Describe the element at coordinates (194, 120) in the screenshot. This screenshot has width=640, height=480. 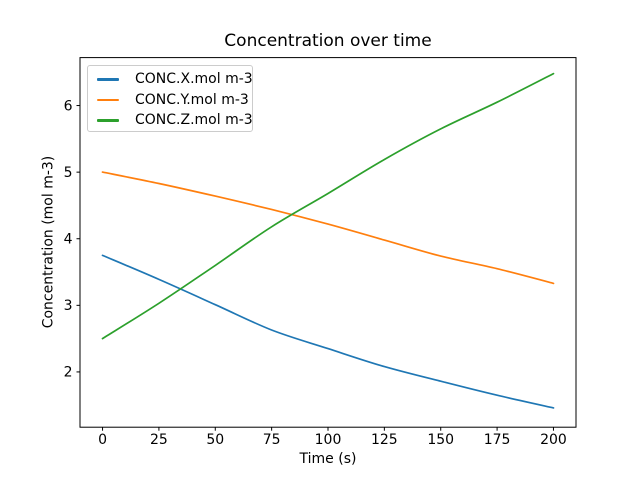
I see `legend-label: CONC.Z.mol m-3` at that location.